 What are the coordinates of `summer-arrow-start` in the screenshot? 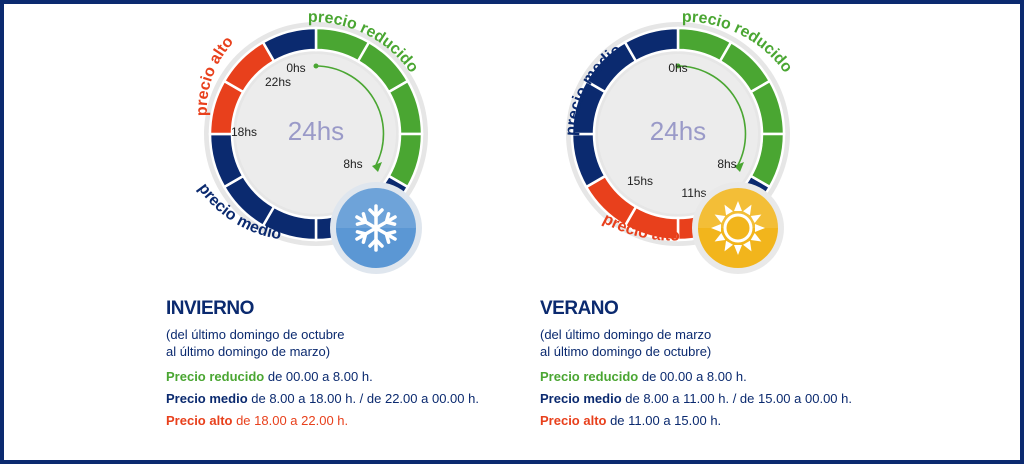 It's located at (678, 66).